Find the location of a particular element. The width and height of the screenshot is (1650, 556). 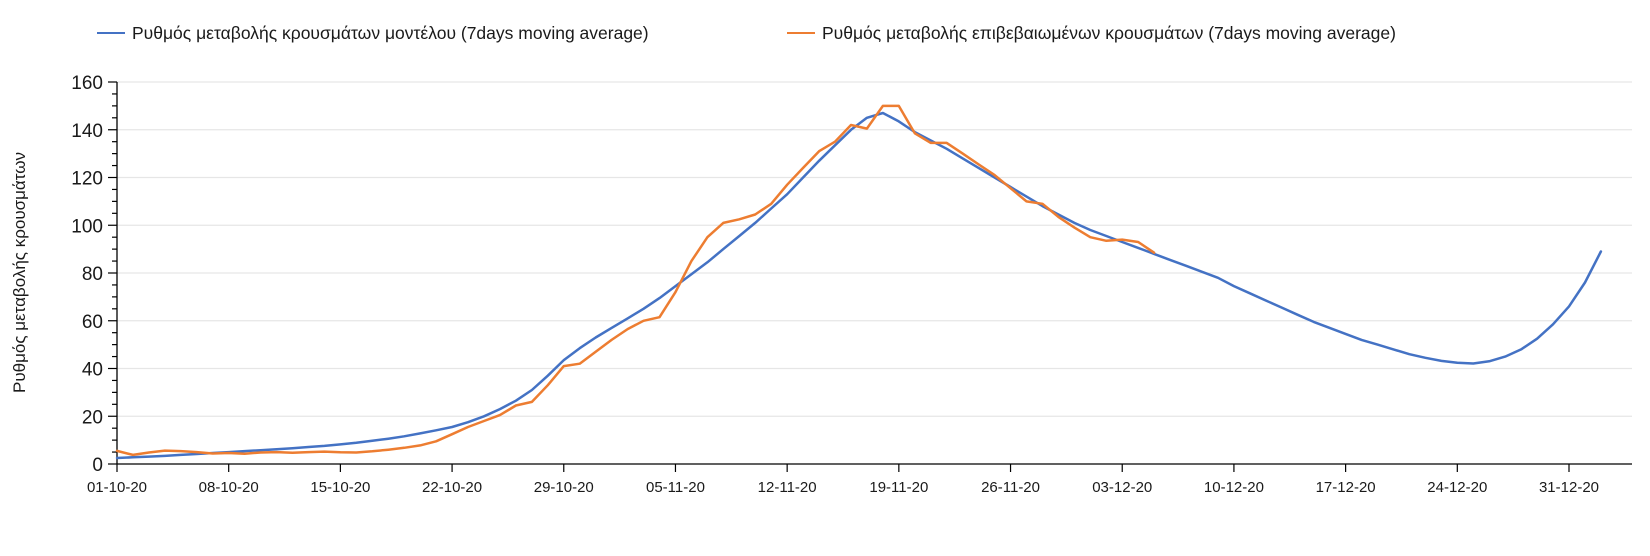

x-tick-label: 17-12-20 is located at coordinates (1346, 487).